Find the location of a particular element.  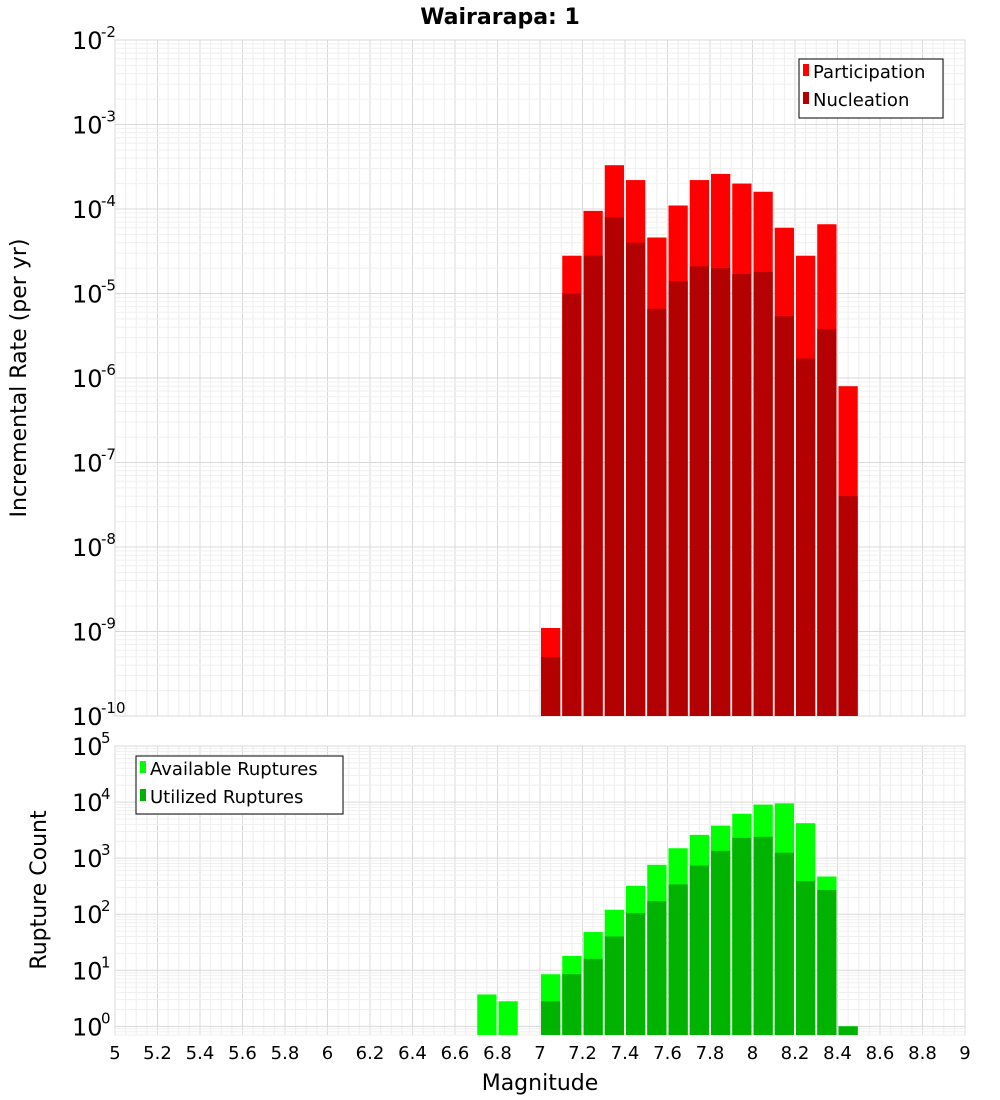

count-legend: Available Ruptures Utilized Ruptures is located at coordinates (239, 785).